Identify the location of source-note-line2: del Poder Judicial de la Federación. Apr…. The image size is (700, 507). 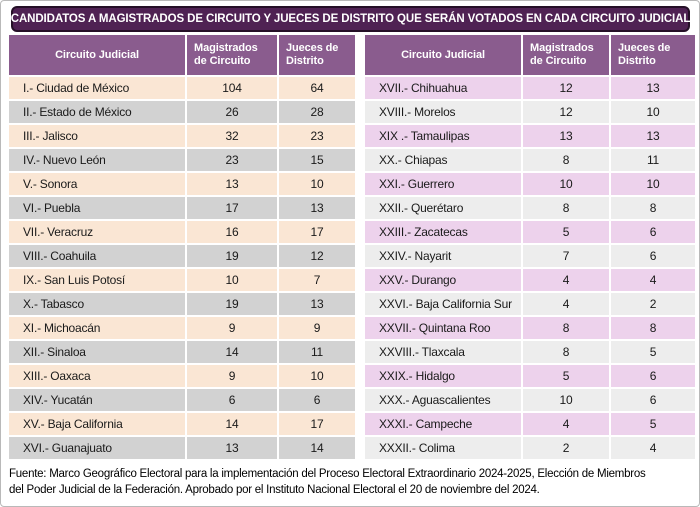
(274, 489).